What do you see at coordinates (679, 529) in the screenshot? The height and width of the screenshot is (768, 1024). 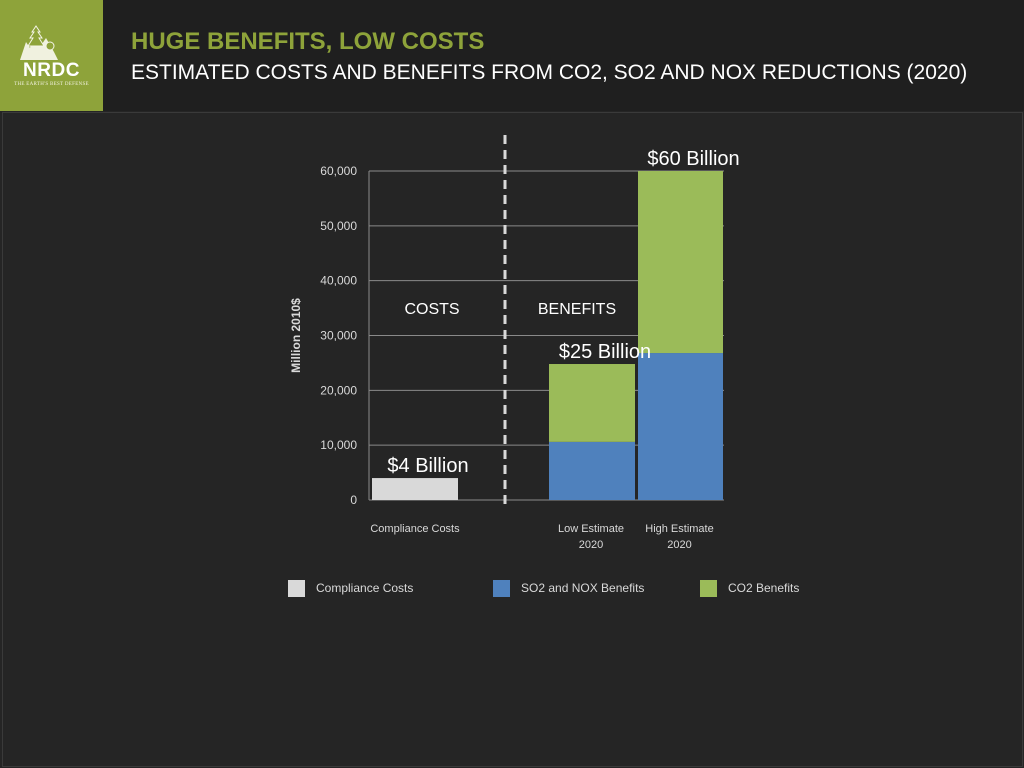 I see `x-category-label: High Estimate` at bounding box center [679, 529].